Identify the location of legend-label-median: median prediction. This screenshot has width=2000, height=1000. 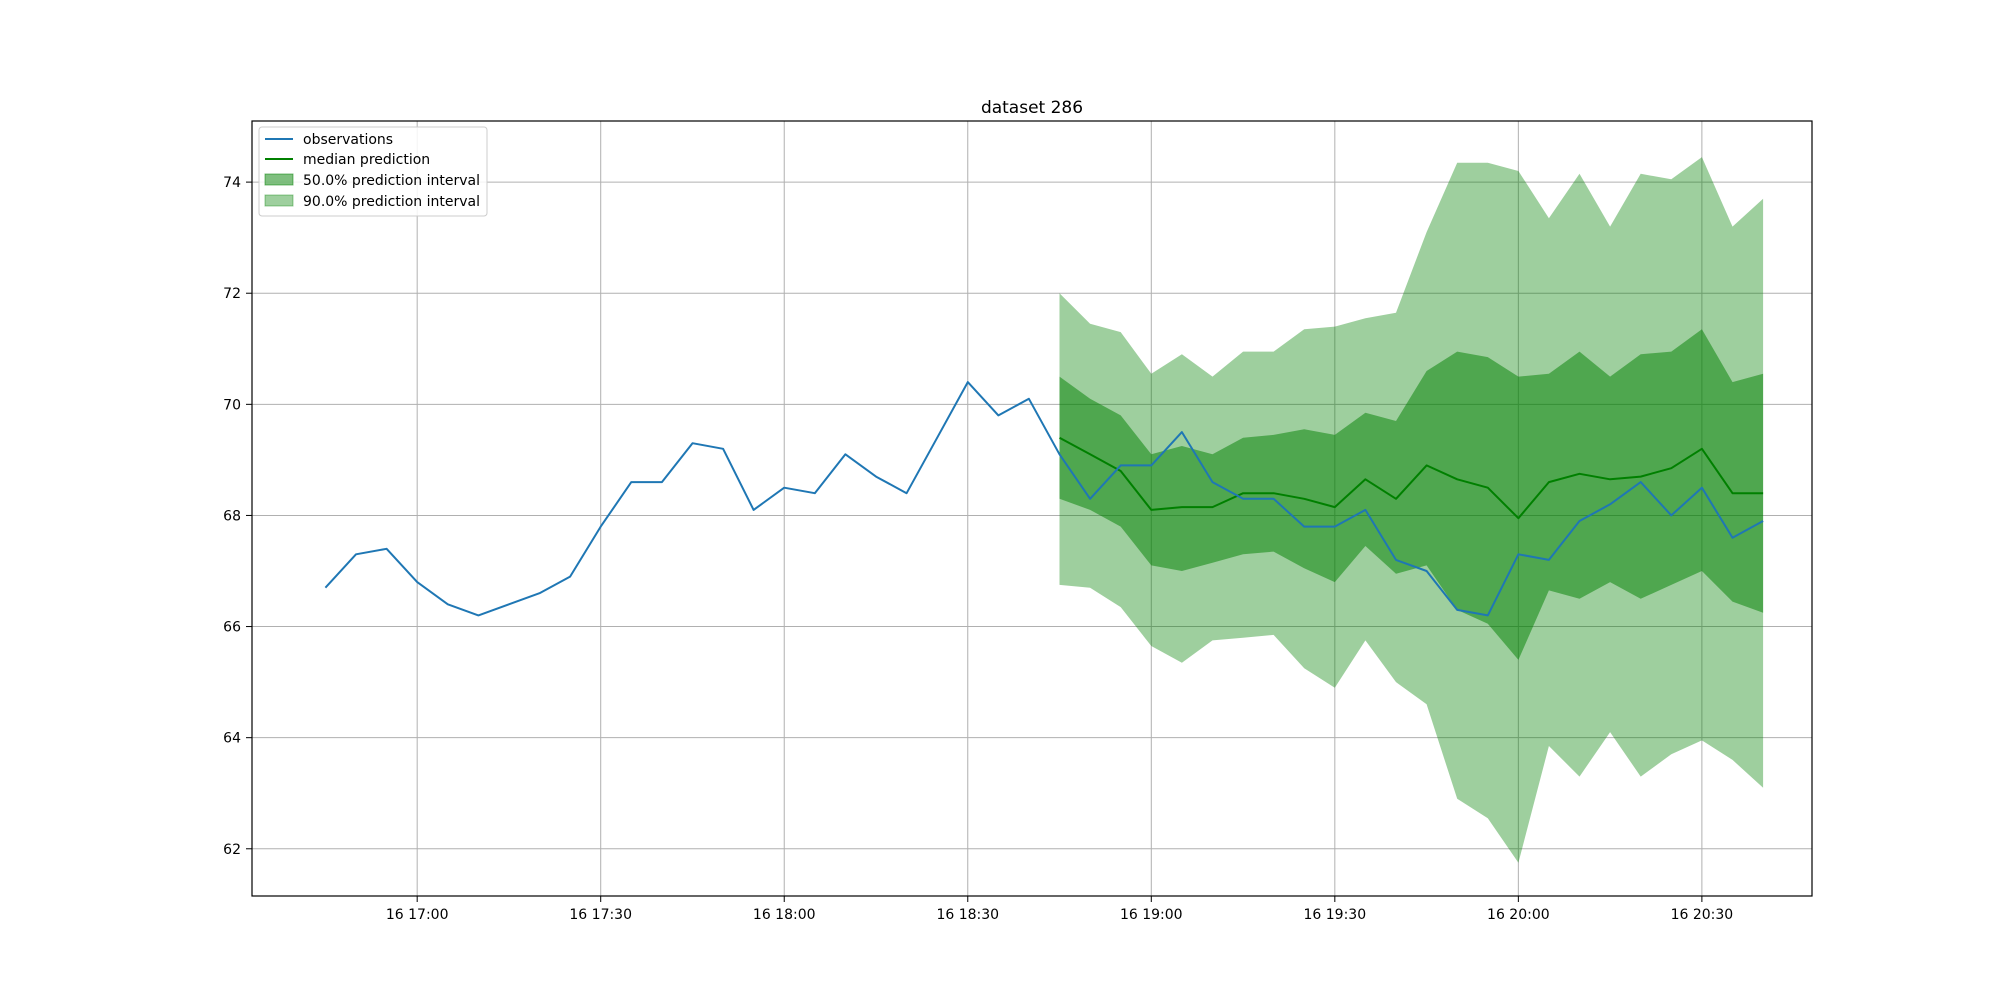
(366, 160).